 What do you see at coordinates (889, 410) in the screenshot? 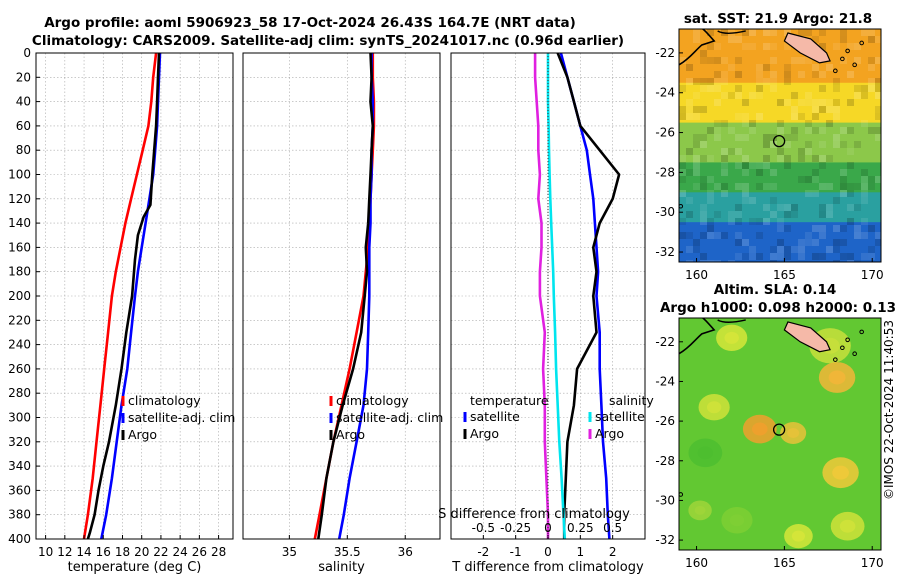
I see `credit-text: ©IMOS 22-Oct-2024 11:40:53` at bounding box center [889, 410].